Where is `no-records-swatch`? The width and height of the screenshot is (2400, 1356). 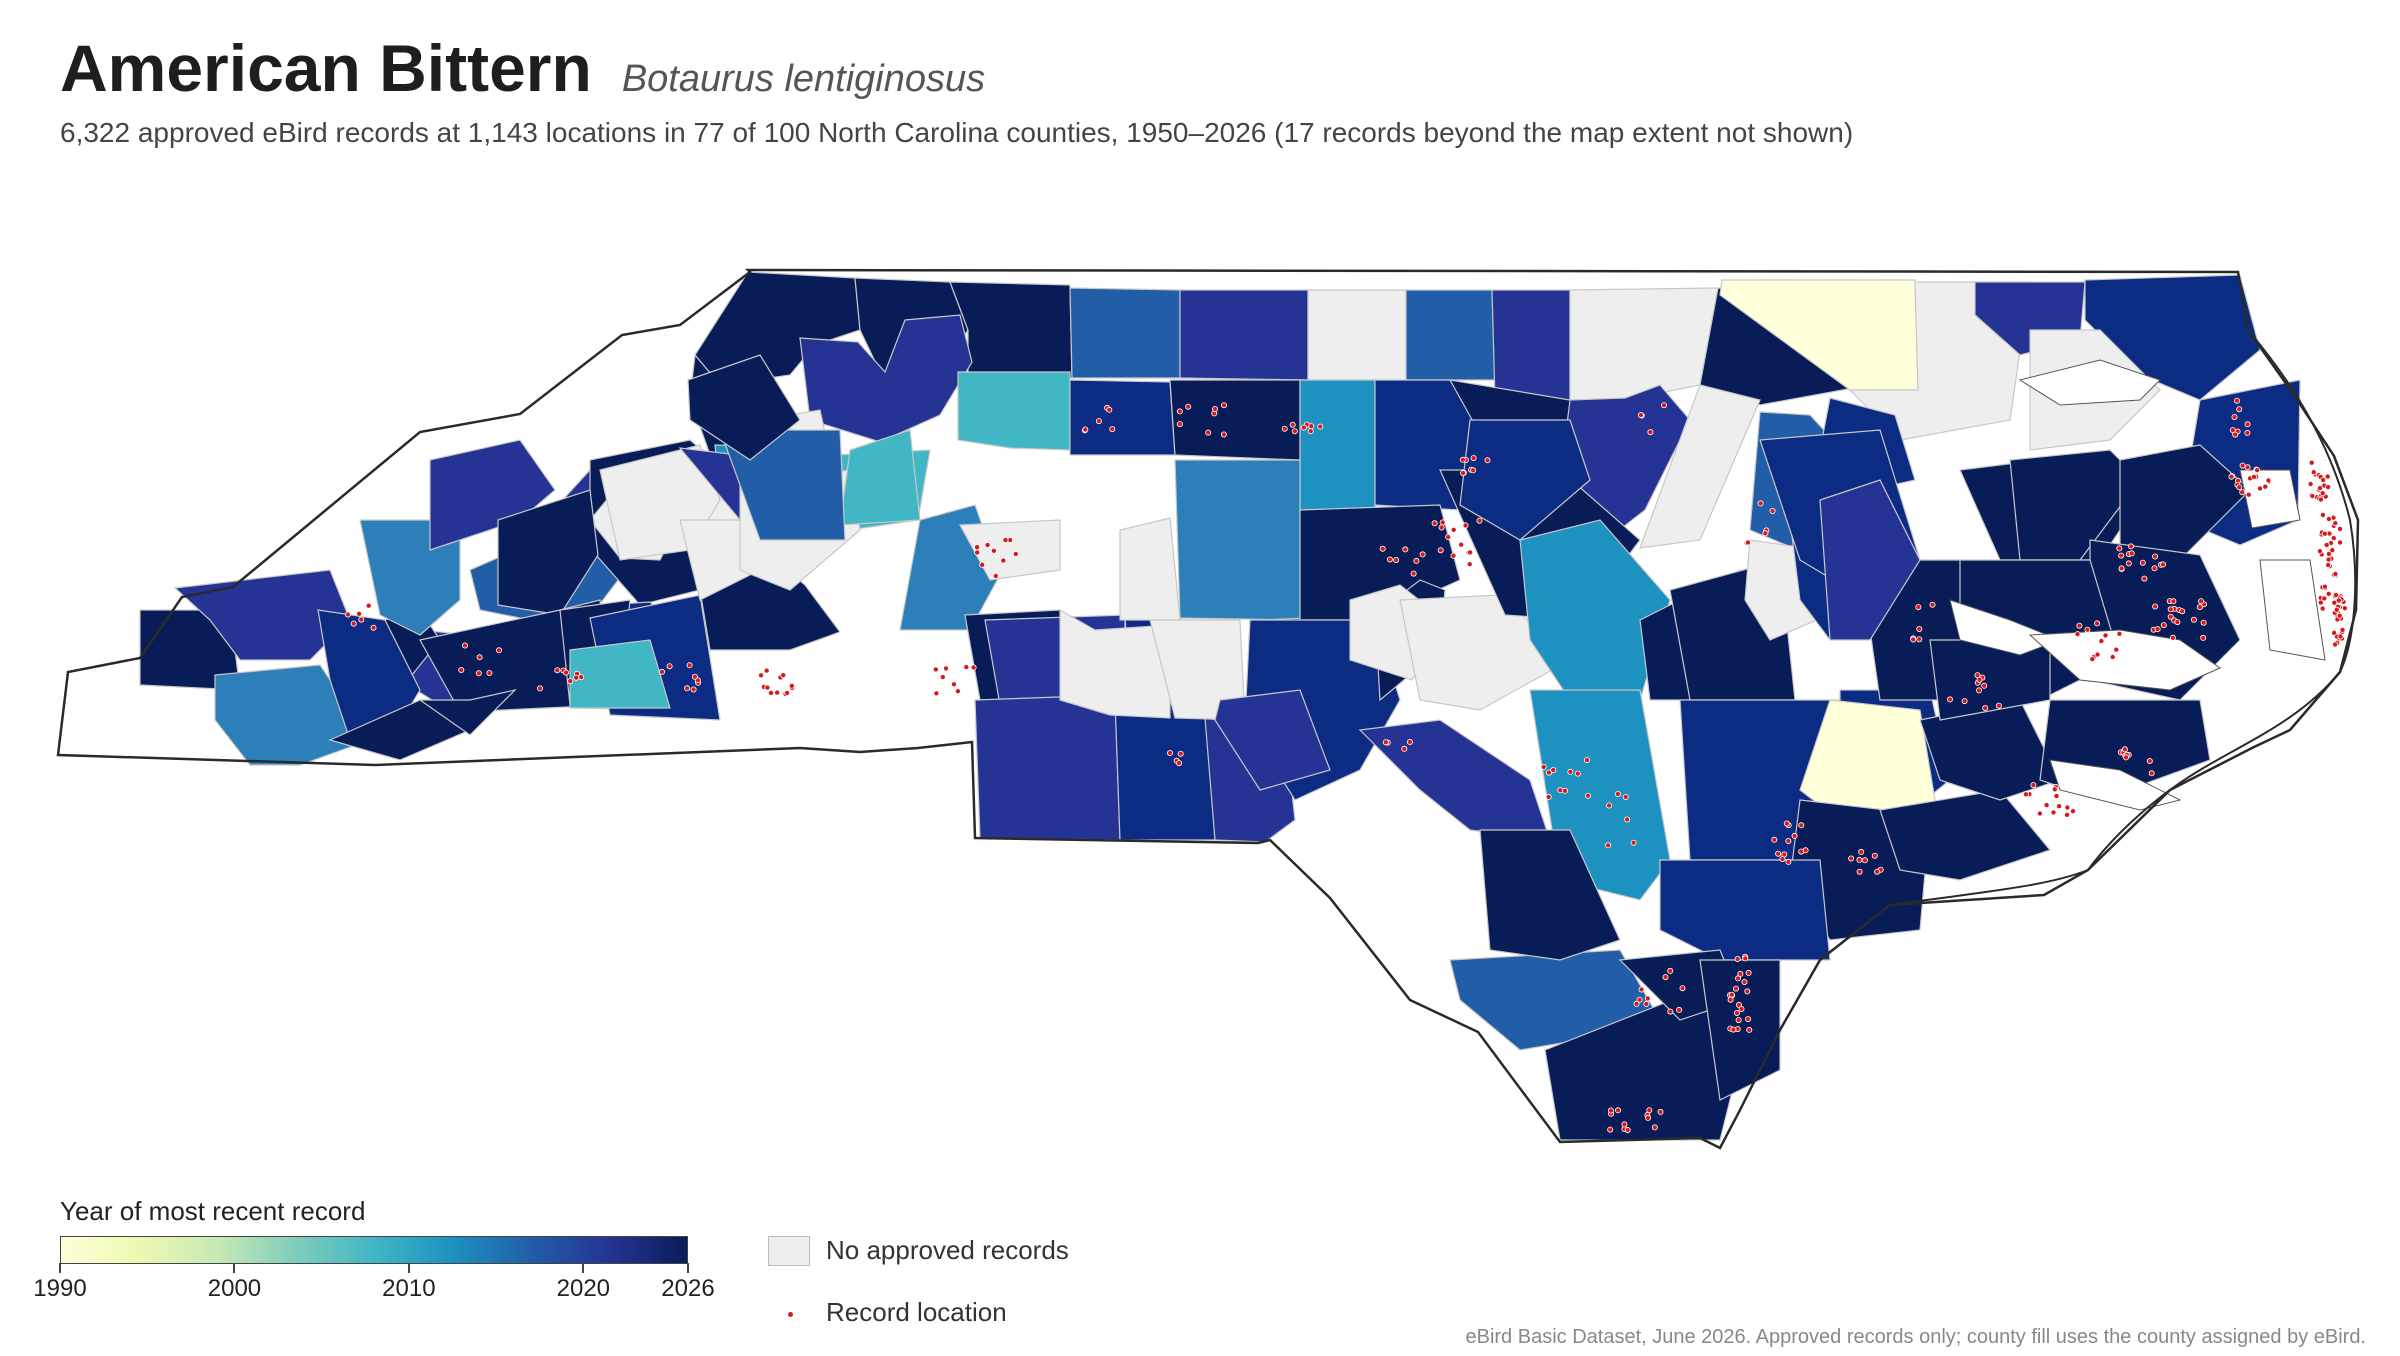 no-records-swatch is located at coordinates (789, 1251).